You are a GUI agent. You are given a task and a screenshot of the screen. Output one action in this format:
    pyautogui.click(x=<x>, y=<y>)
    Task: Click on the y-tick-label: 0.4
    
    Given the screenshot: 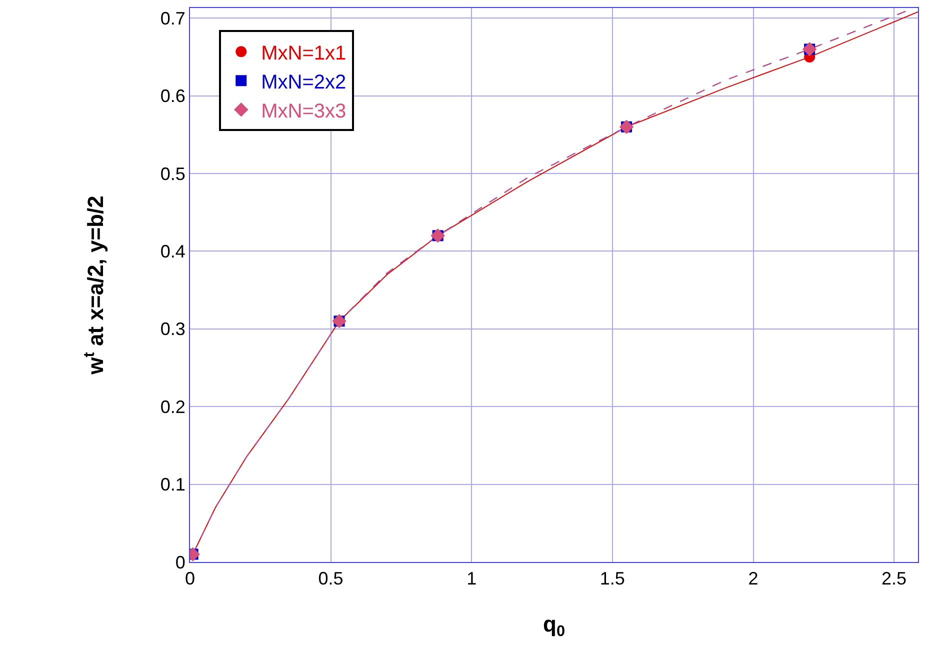 What is the action you would take?
    pyautogui.click(x=173, y=252)
    